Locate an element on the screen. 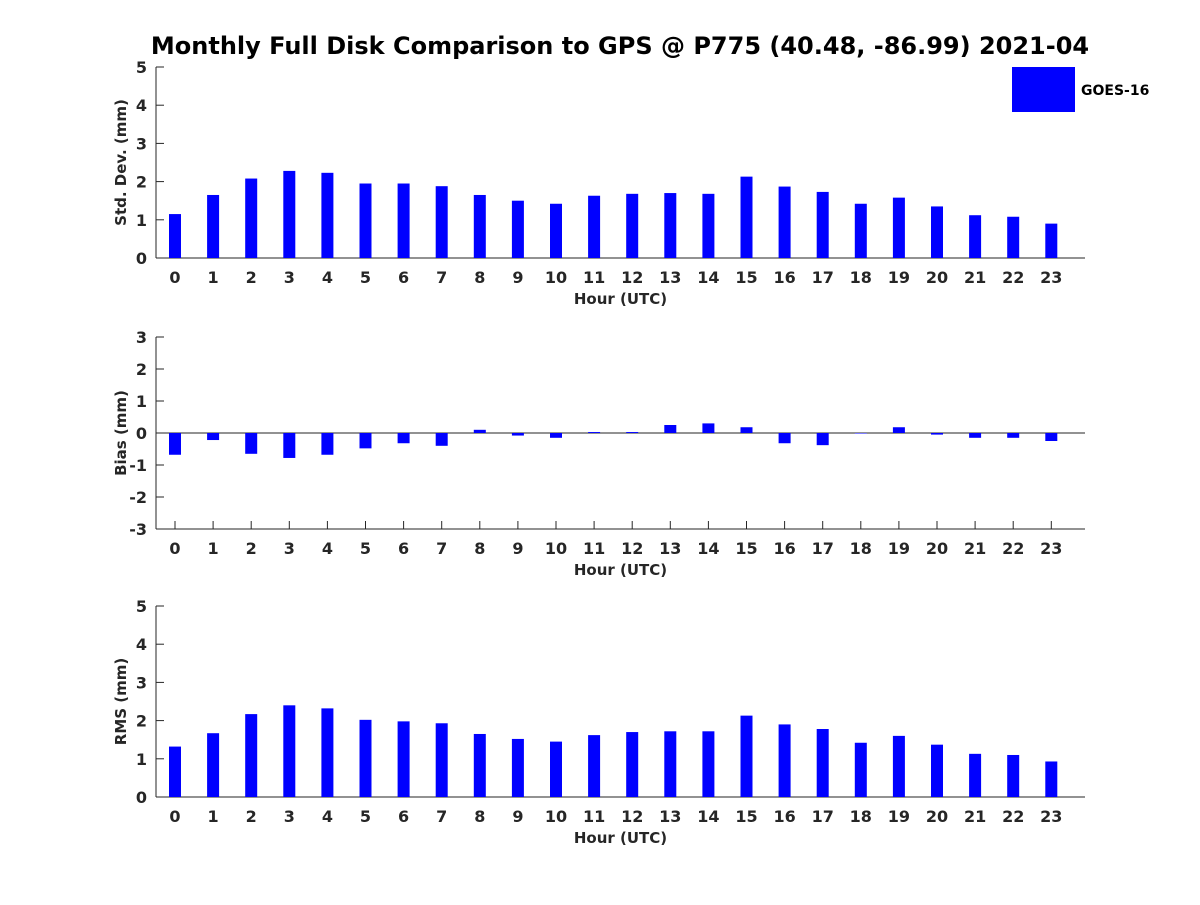  x-tick-label: 9 is located at coordinates (517, 277).